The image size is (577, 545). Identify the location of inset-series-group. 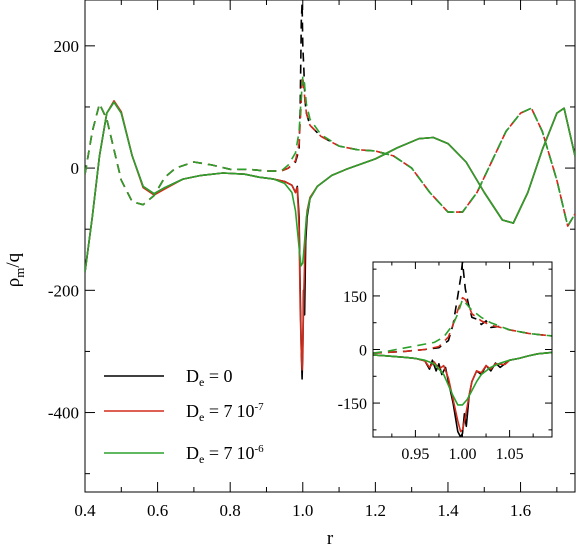
(462, 349).